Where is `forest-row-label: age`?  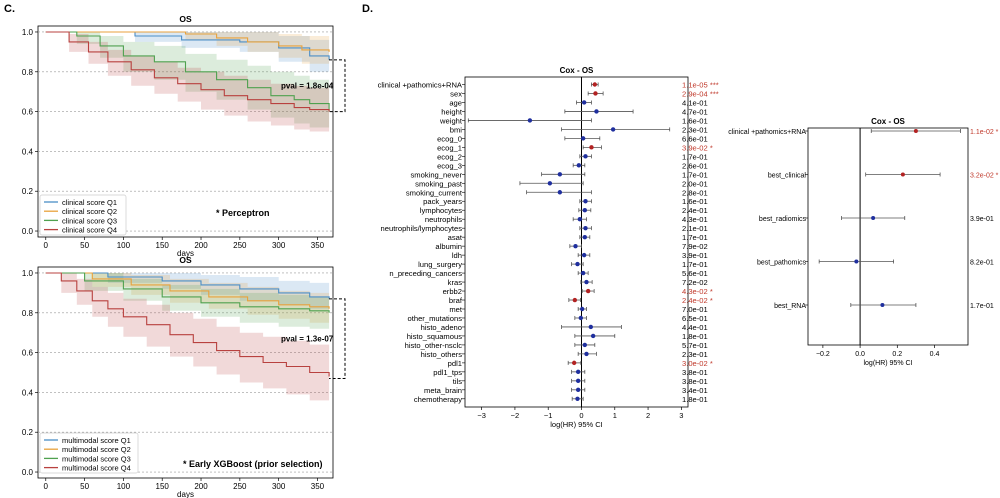 forest-row-label: age is located at coordinates (455, 102).